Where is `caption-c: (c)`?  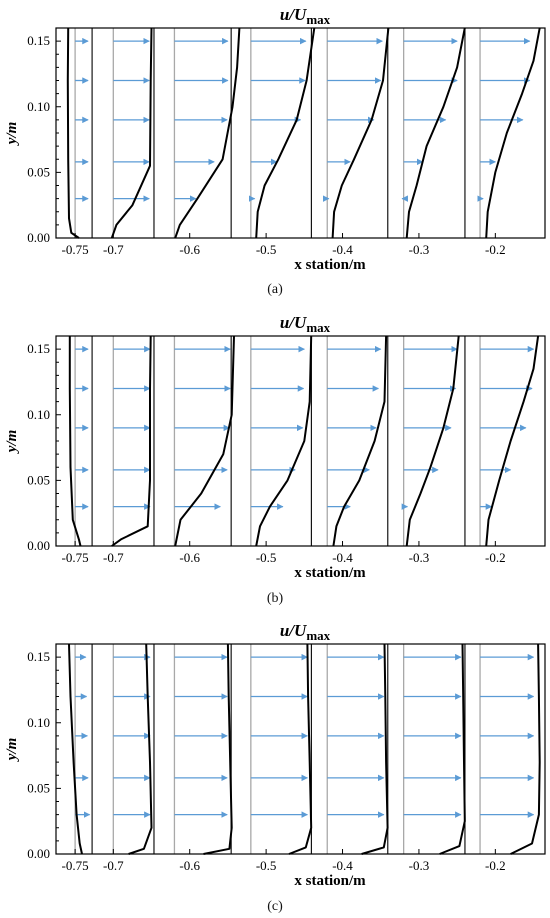
caption-c: (c) is located at coordinates (275, 906).